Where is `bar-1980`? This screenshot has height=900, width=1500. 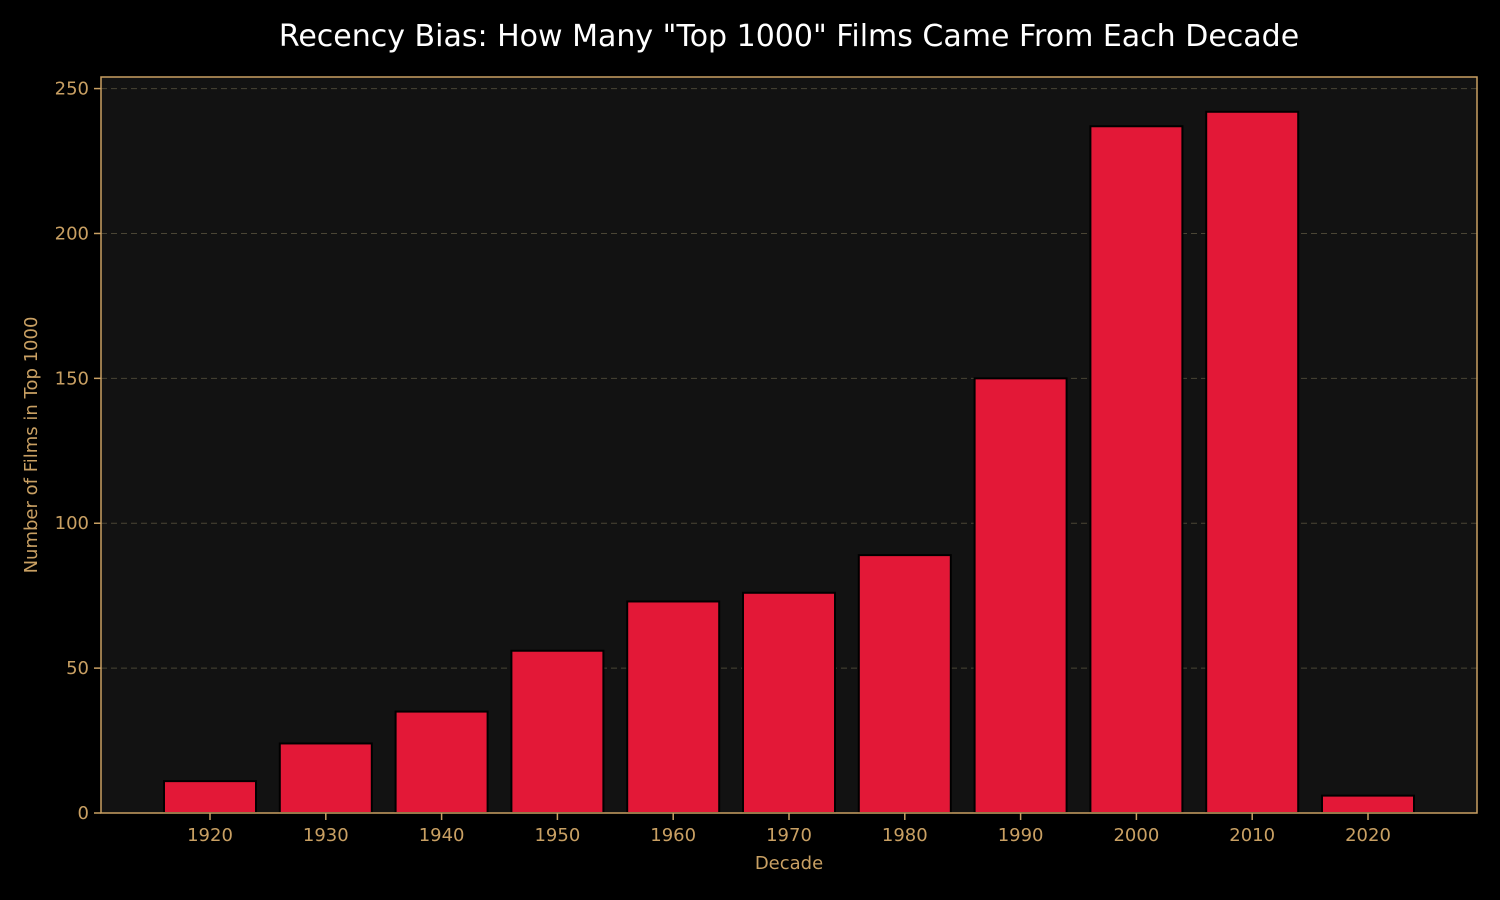 bar-1980 is located at coordinates (904, 684).